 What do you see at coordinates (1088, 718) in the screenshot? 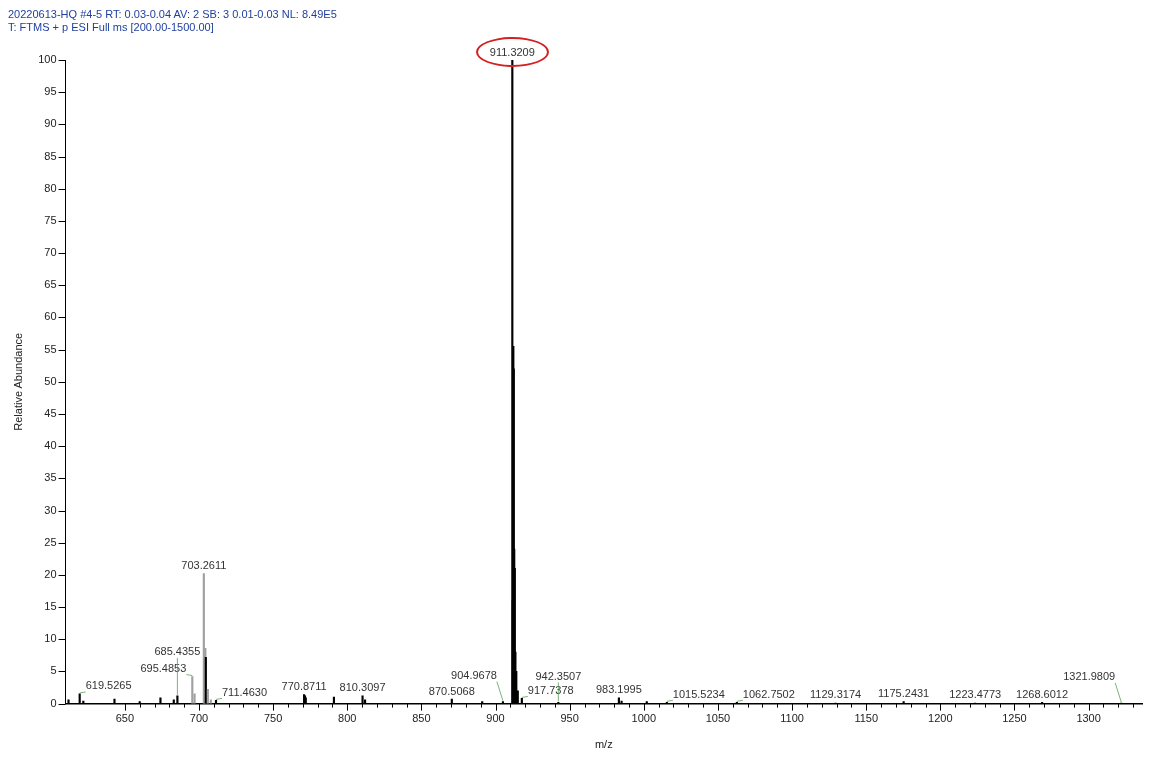
I see `x-tick-label: 1300` at bounding box center [1088, 718].